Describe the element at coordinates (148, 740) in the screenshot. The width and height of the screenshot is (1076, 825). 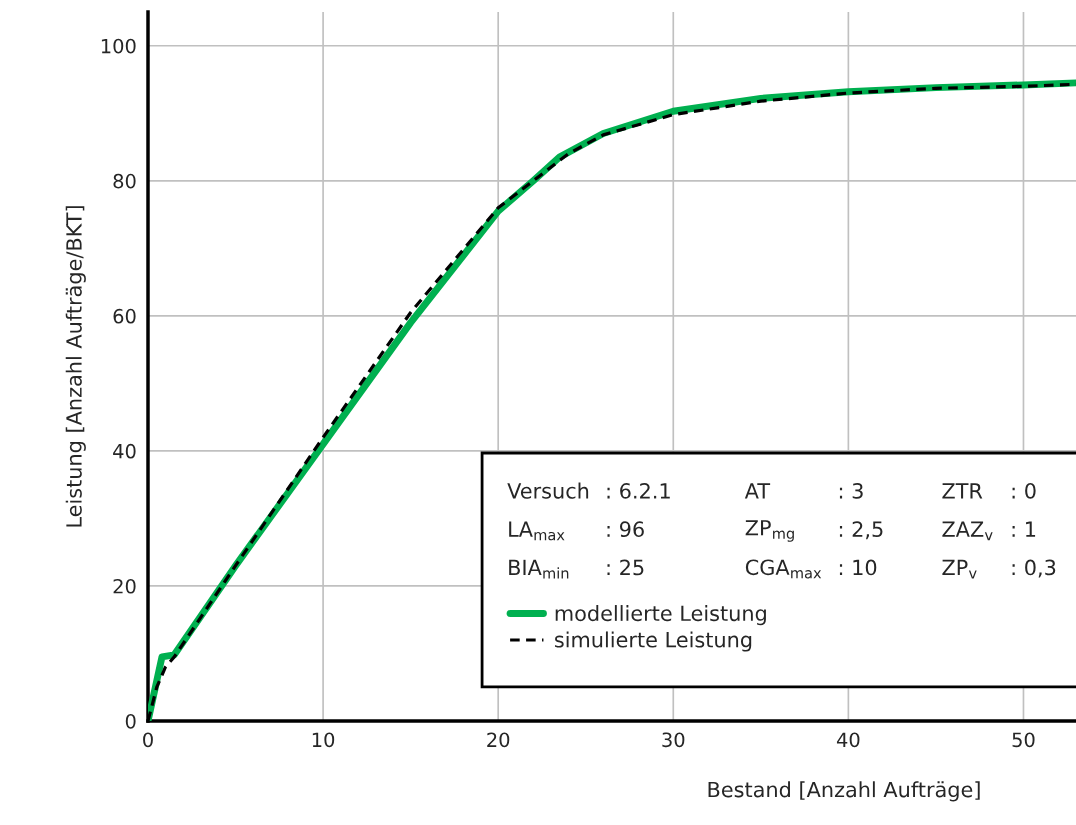
I see `x-tick-label: 0` at that location.